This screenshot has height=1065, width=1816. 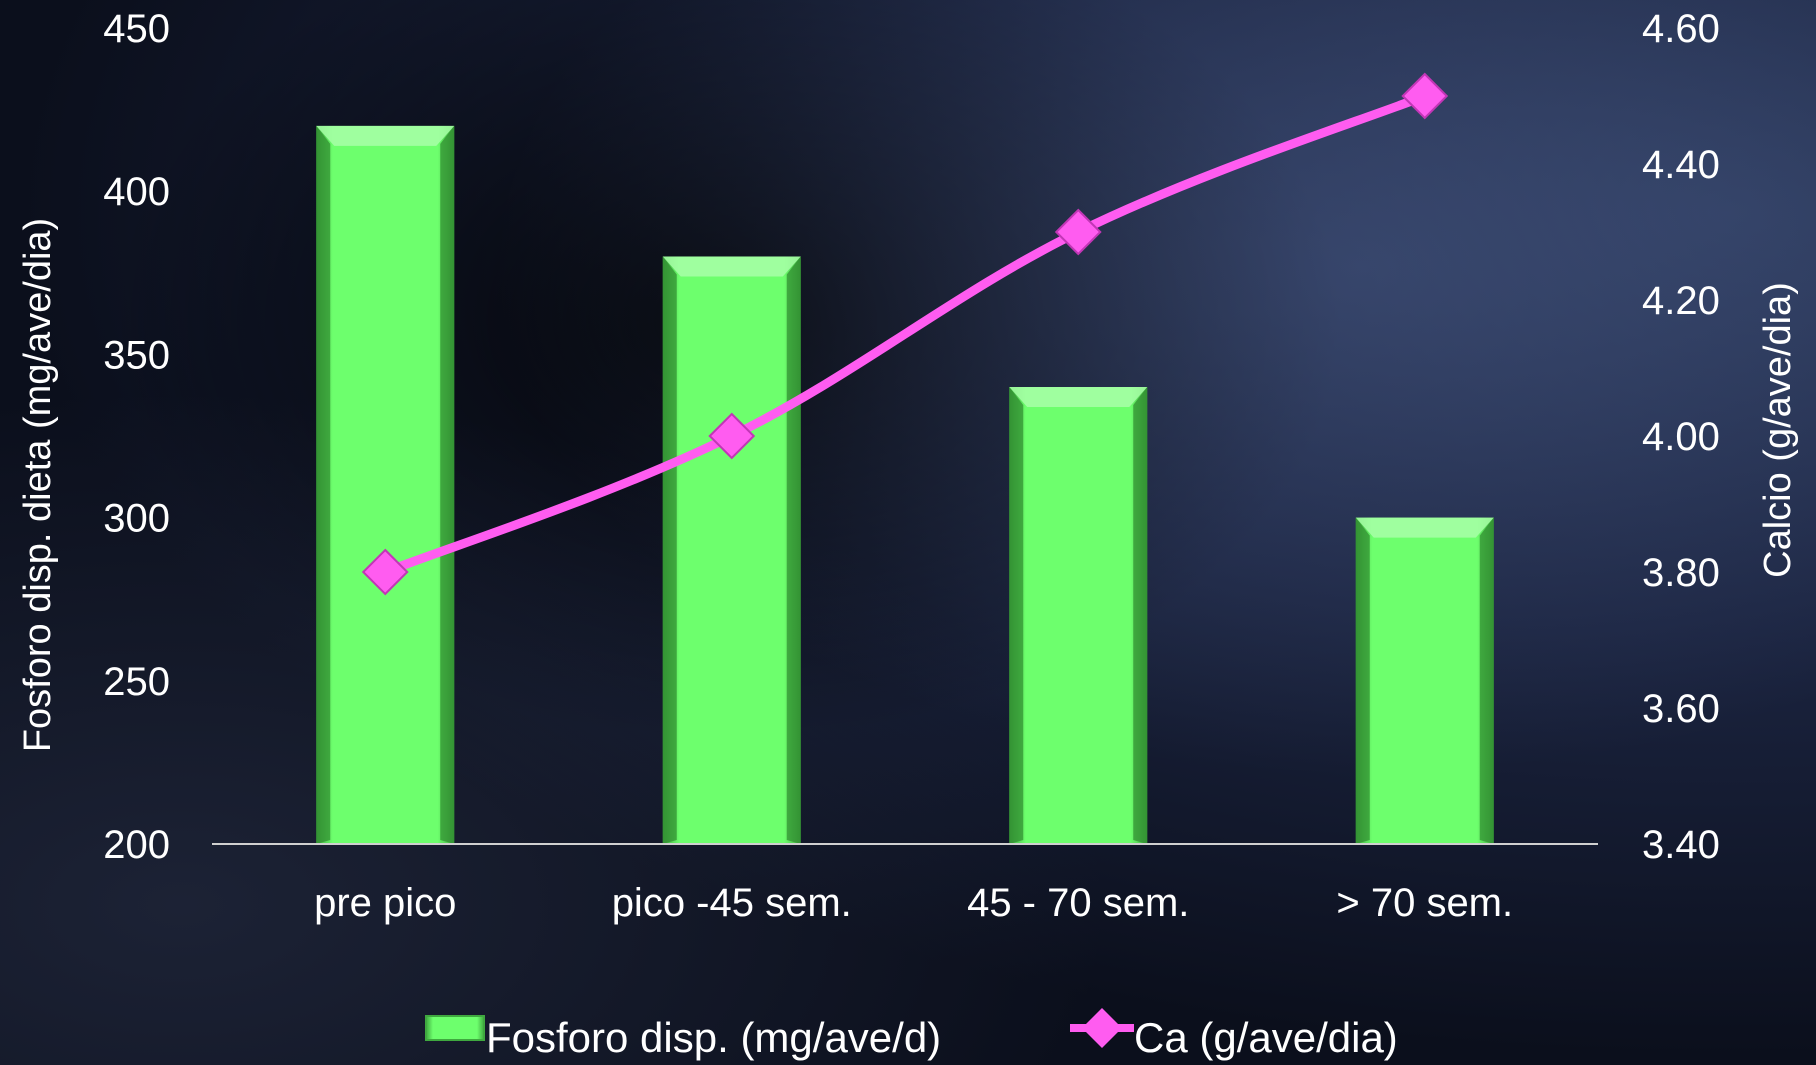 What do you see at coordinates (385, 903) in the screenshot?
I see `x-tick-label: pre pico` at bounding box center [385, 903].